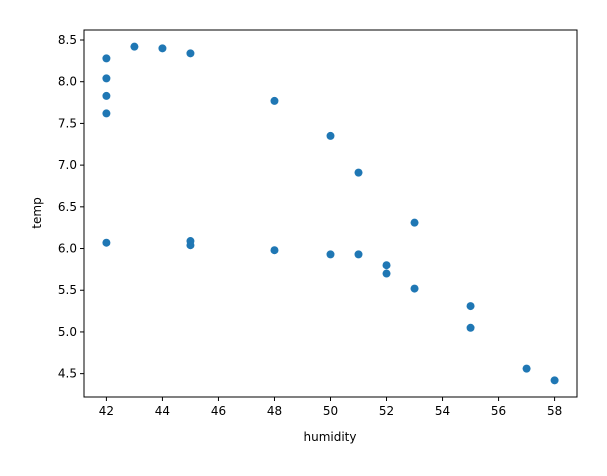 This screenshot has height=476, width=607. What do you see at coordinates (162, 411) in the screenshot?
I see `x-tick-label: 44` at bounding box center [162, 411].